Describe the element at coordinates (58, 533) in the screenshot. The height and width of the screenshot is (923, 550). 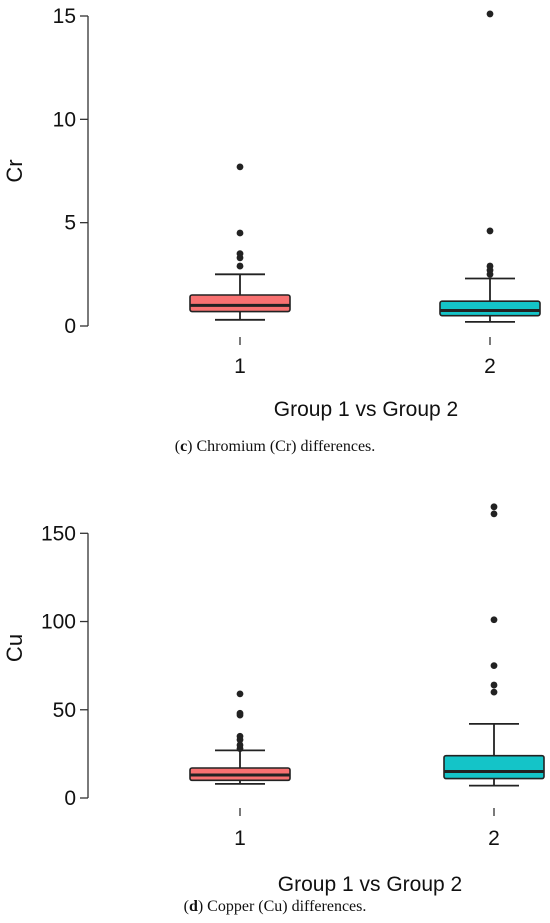
I see `y-tick-label: 150` at that location.